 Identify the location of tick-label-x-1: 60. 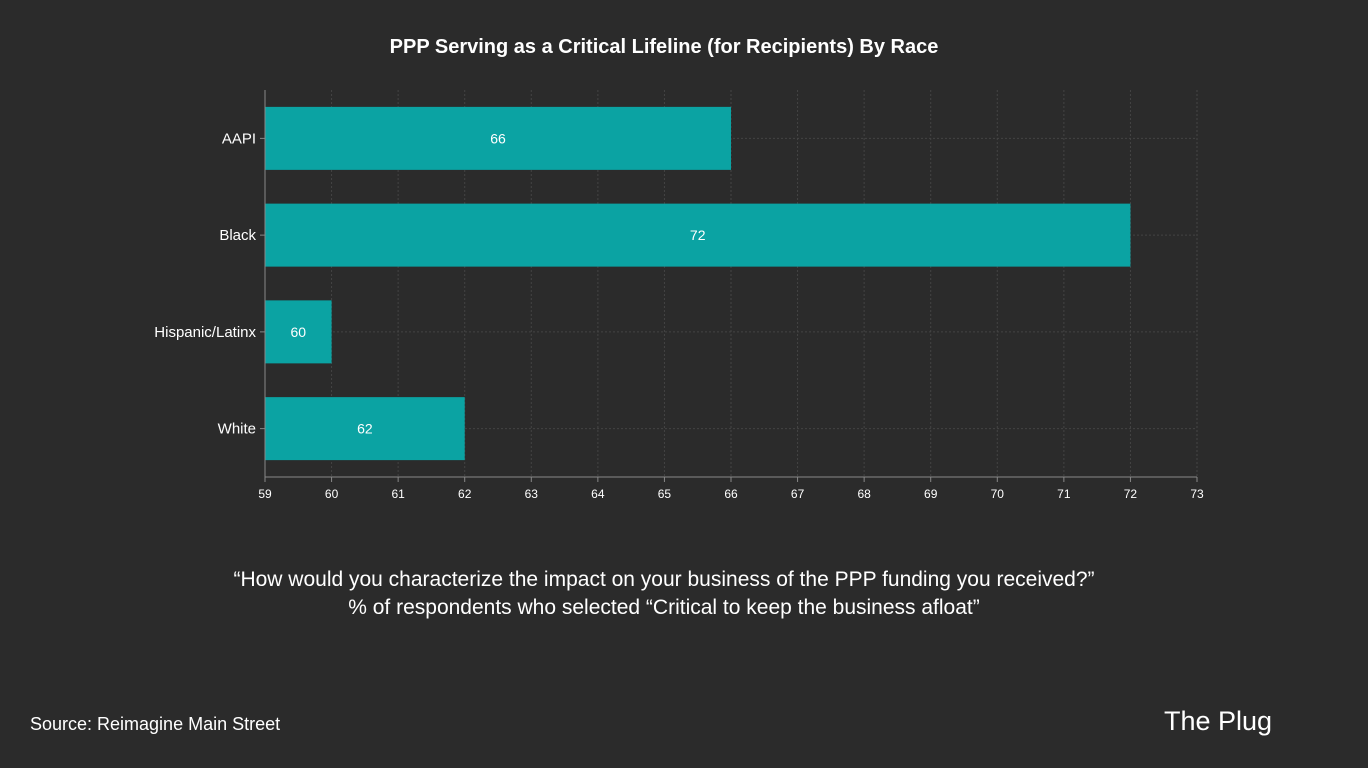
(332, 494).